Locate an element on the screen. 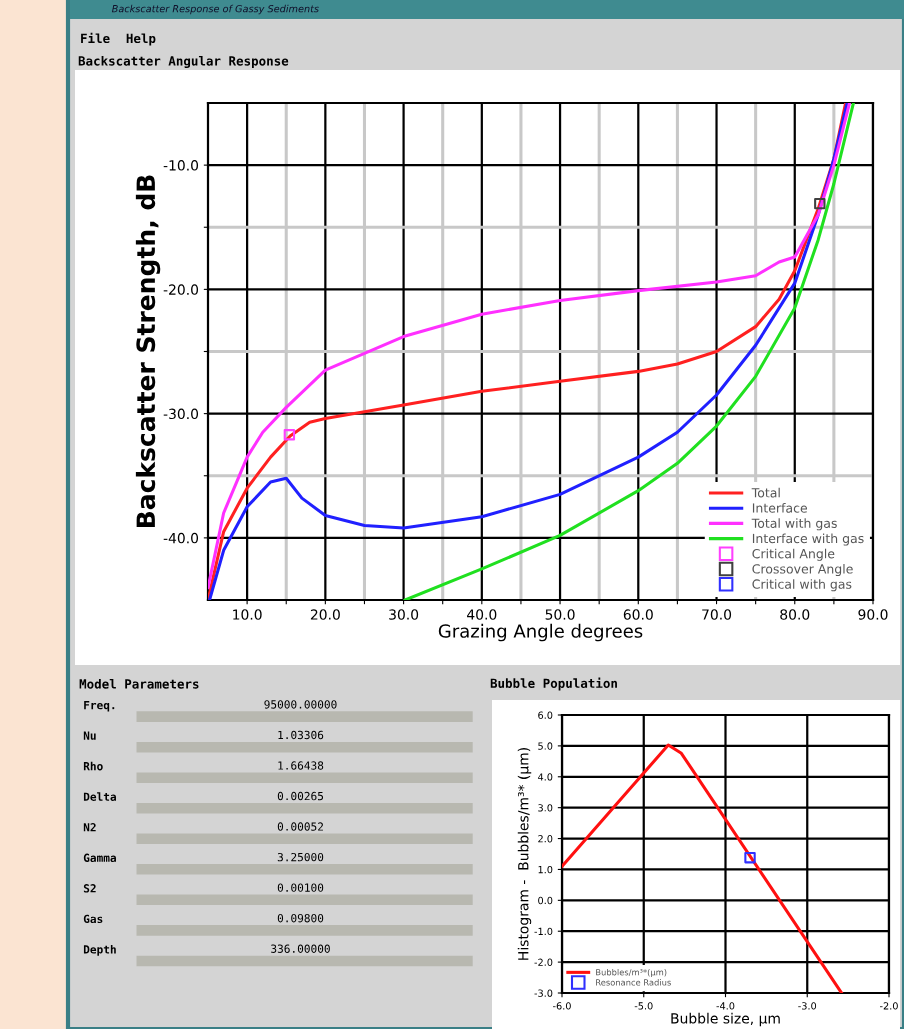 The width and height of the screenshot is (904, 1029). category-label: Nu is located at coordinates (89, 735).